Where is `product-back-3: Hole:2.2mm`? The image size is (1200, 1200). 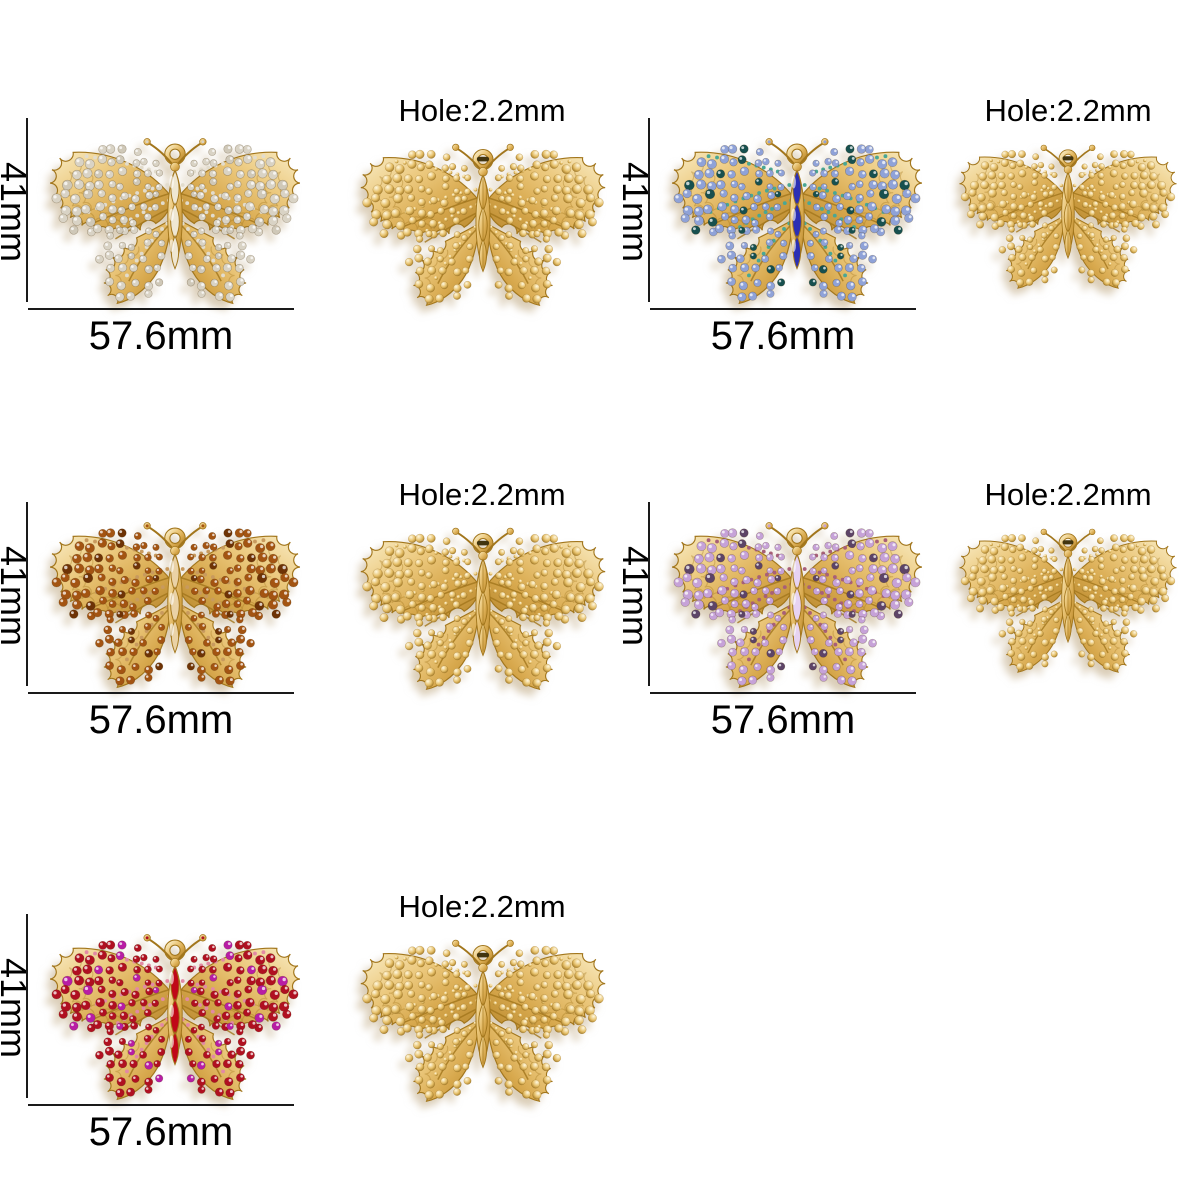 product-back-3: Hole:2.2mm is located at coordinates (482, 597).